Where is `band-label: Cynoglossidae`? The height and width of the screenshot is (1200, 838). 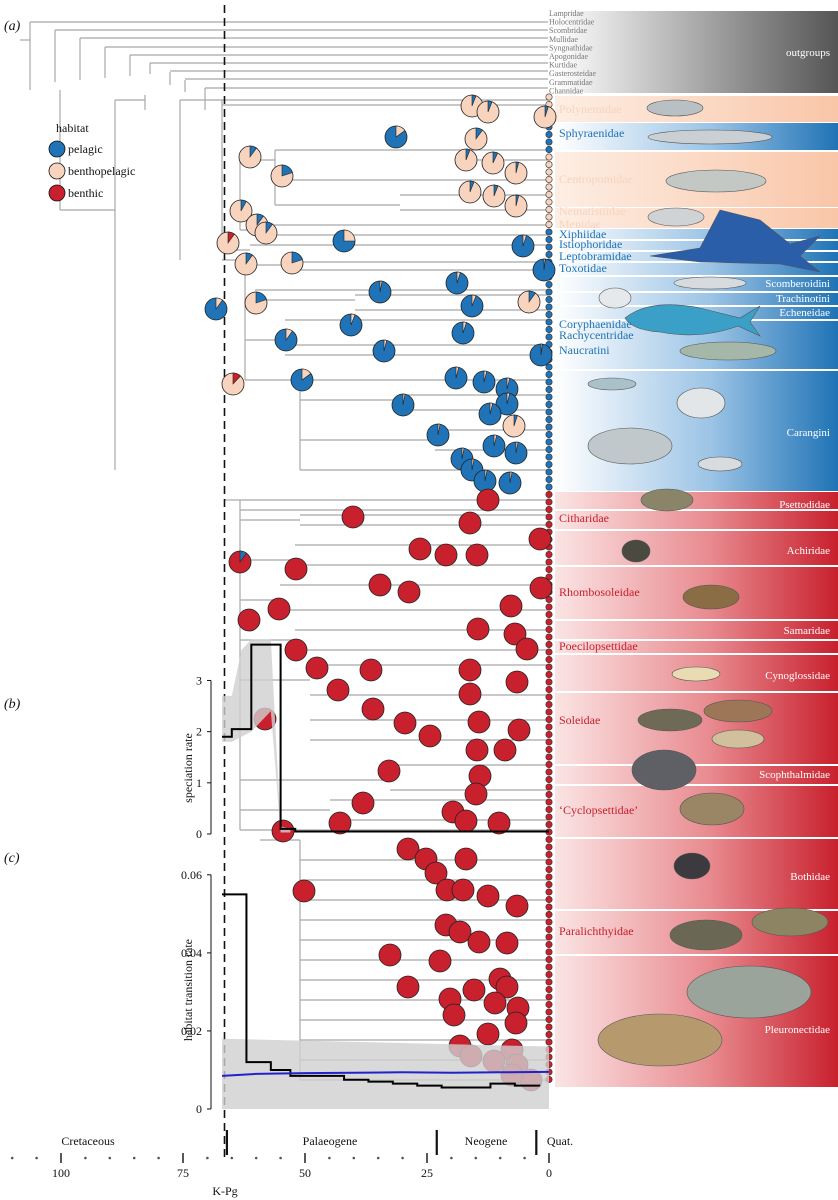 band-label: Cynoglossidae is located at coordinates (797, 676).